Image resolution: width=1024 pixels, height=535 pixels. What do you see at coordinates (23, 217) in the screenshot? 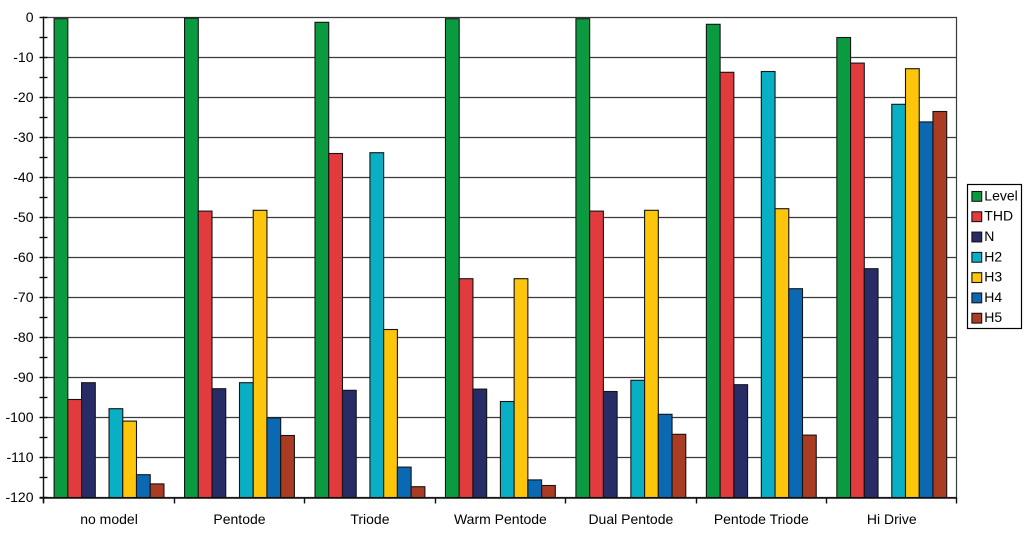
I see `svg-text: -50` at bounding box center [23, 217].